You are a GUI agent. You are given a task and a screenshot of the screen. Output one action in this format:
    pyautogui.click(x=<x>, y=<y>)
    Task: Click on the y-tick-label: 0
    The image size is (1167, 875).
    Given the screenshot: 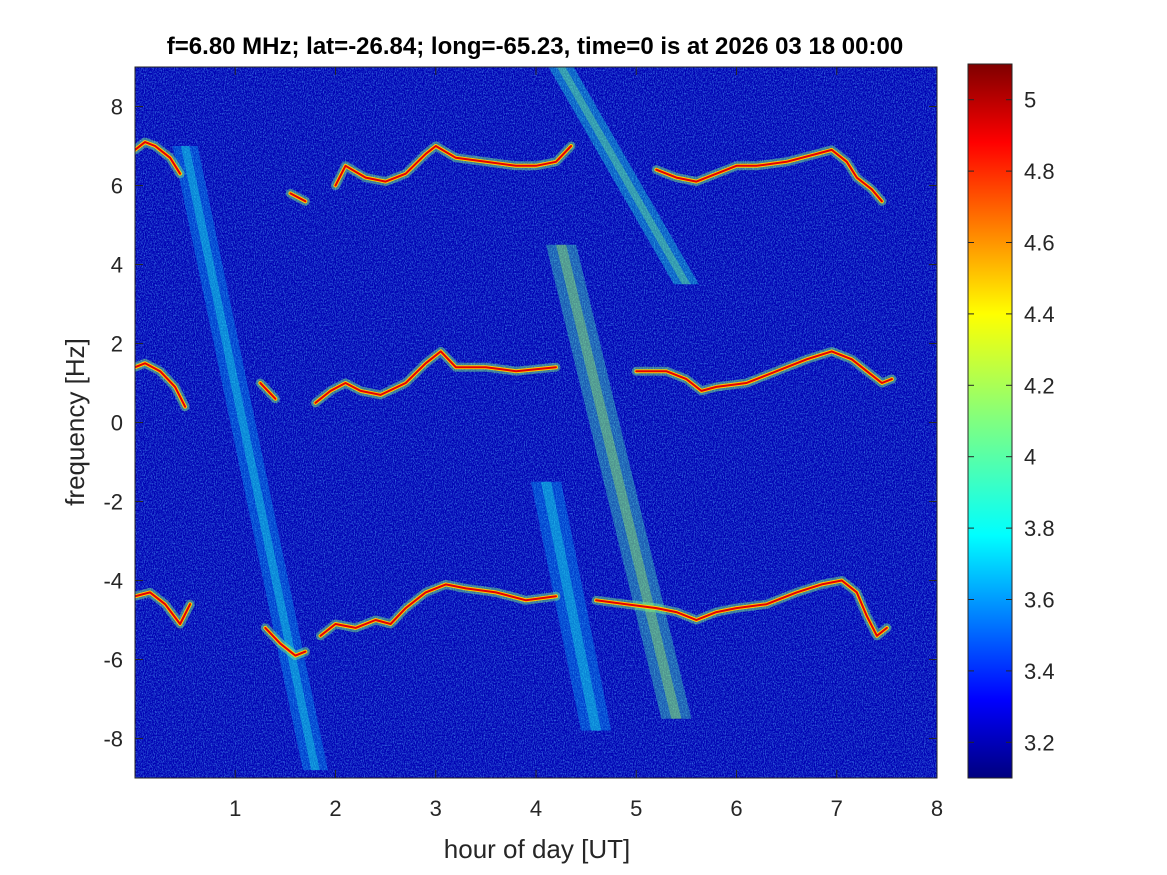 What is the action you would take?
    pyautogui.click(x=117, y=423)
    